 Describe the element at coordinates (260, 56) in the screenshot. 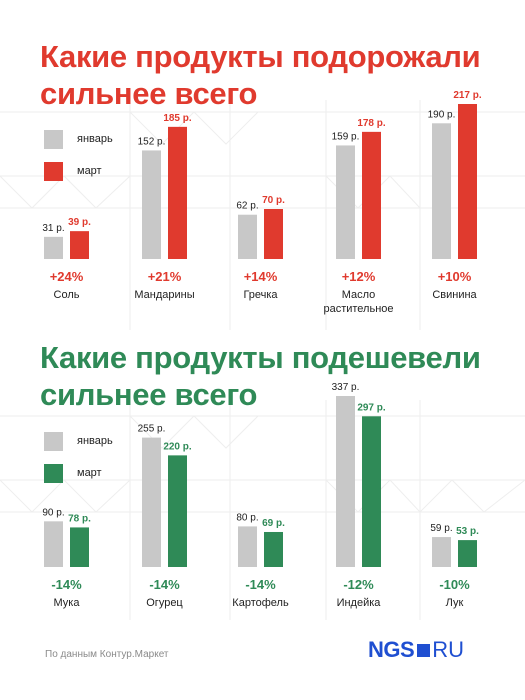

I see `title-line-1: Какие продукты подорожали` at that location.